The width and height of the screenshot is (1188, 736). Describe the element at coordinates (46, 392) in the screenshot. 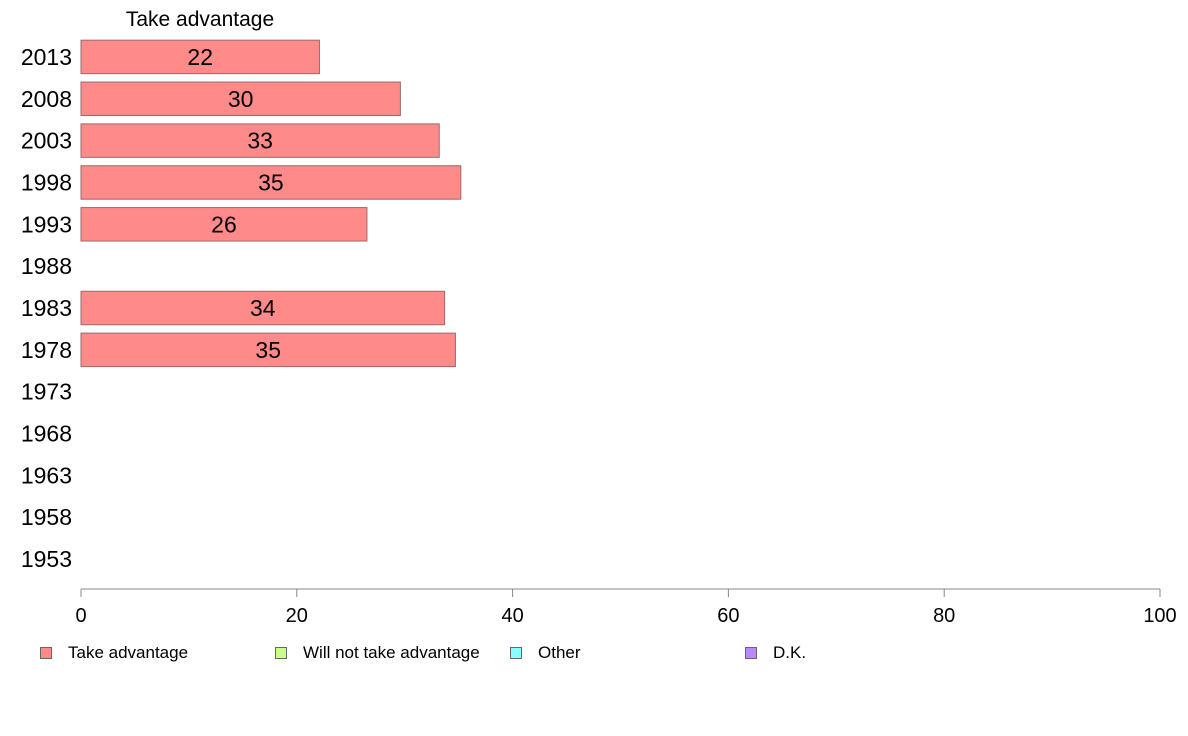

I see `y-tick-label: 1973` at that location.